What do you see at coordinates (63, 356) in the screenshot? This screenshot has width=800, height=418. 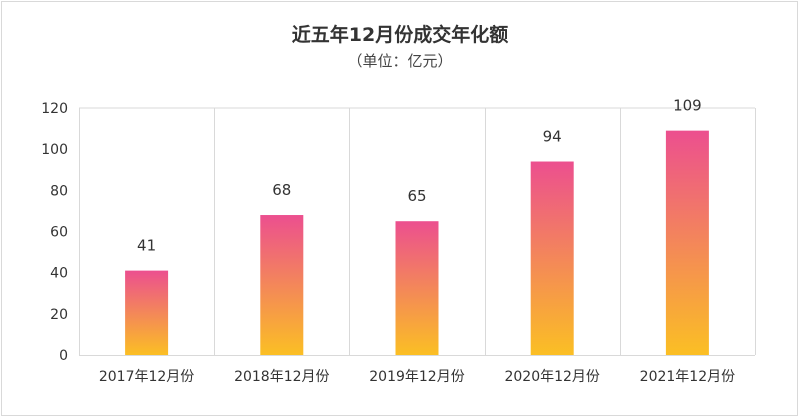 I see `y-tick-label: 0` at bounding box center [63, 356].